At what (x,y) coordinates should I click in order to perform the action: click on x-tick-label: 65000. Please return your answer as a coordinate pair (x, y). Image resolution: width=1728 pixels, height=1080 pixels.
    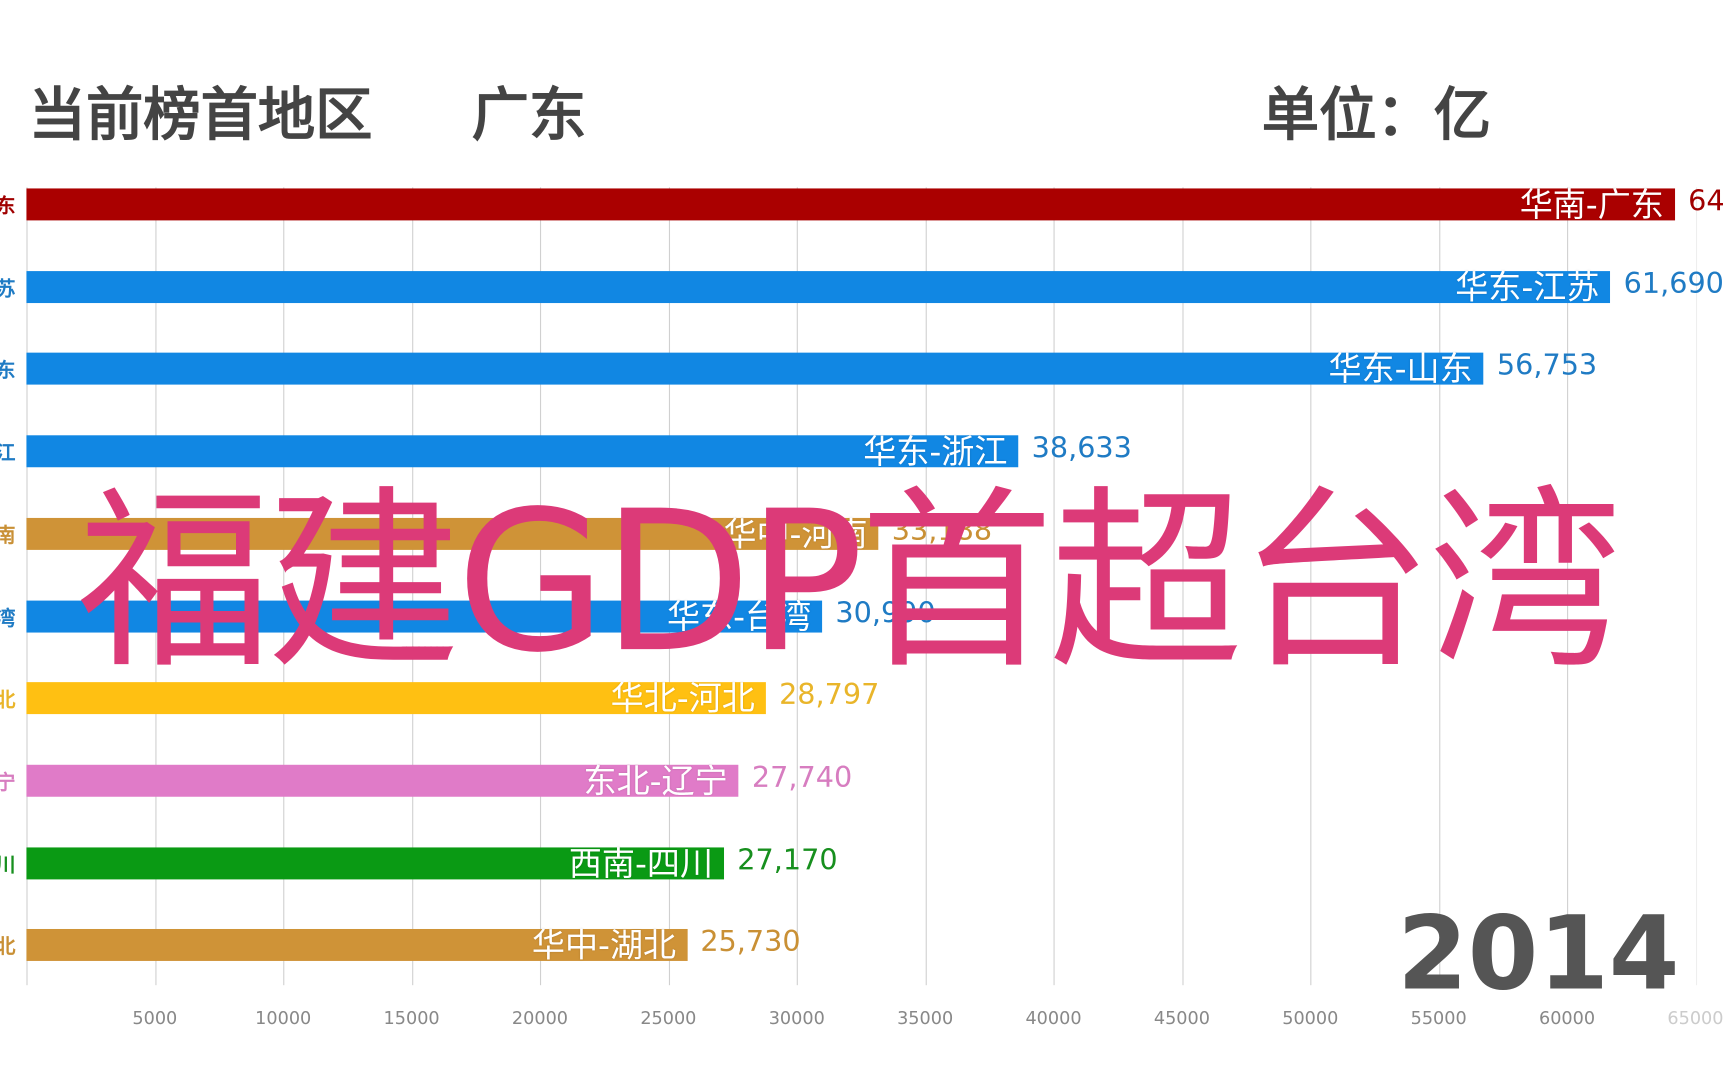
    Looking at the image, I should click on (1695, 1018).